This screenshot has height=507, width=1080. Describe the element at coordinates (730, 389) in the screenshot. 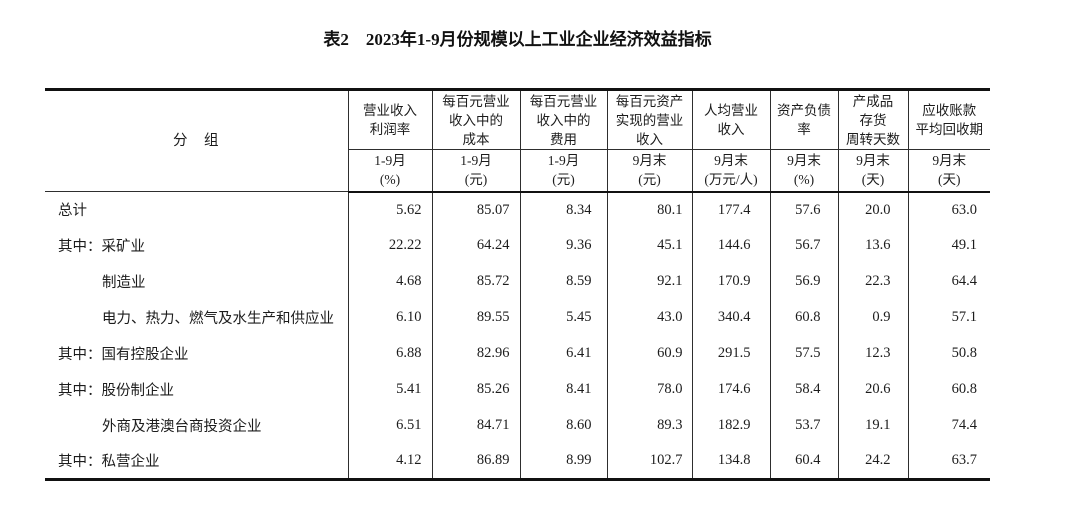

I see `data-cell: 174.6` at that location.